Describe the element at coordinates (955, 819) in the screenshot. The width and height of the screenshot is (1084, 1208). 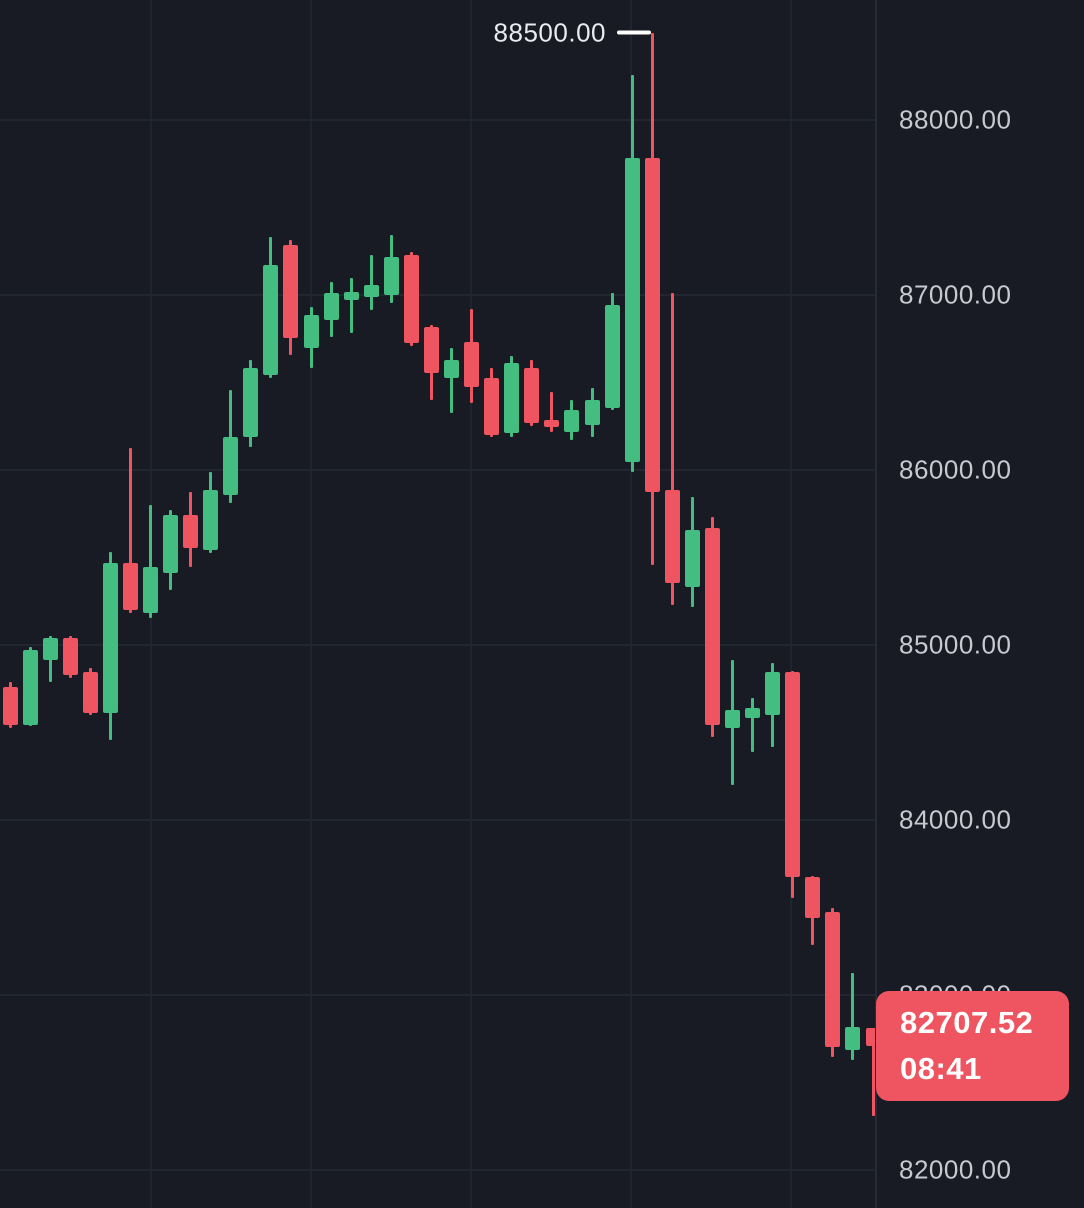
I see `price-axis-label: 84000.00` at that location.